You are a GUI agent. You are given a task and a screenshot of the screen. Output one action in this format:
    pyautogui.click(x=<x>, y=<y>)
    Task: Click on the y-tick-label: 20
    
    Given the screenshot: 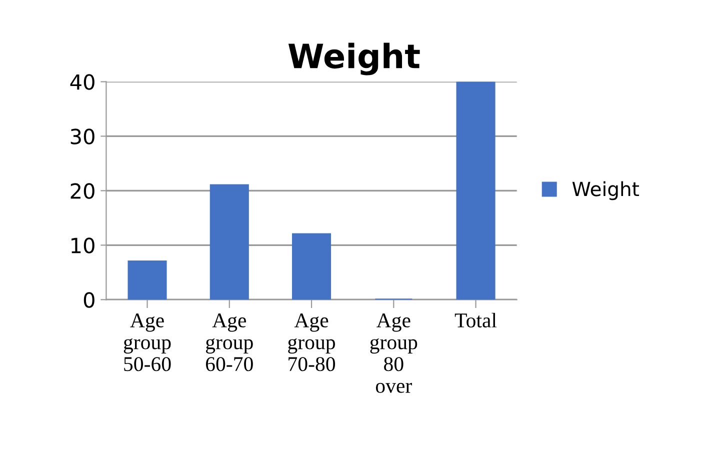 What is the action you would take?
    pyautogui.click(x=82, y=191)
    